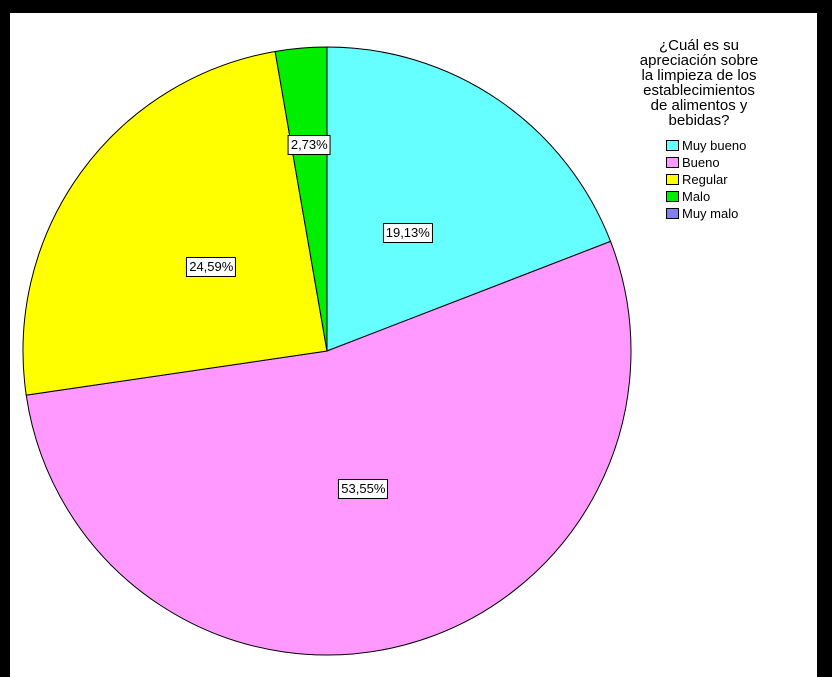 The image size is (832, 677). I want to click on slice-label-bueno: 53,55%, so click(363, 489).